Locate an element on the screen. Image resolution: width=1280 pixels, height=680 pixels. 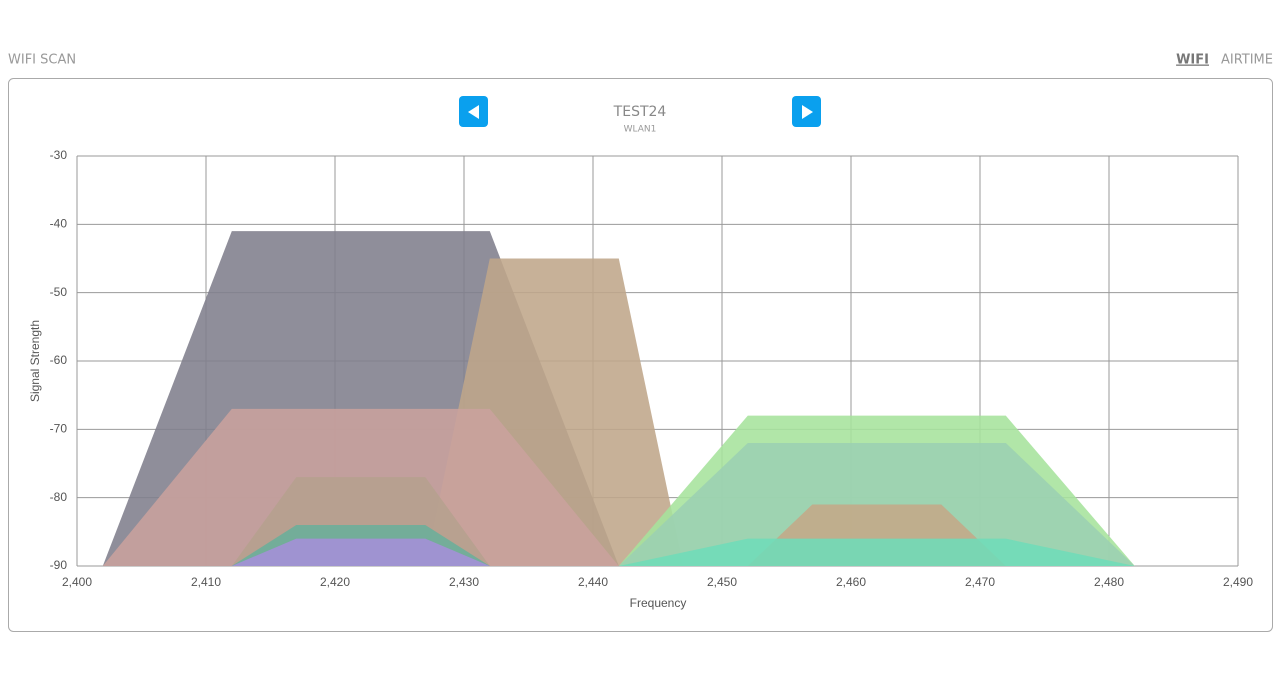
y-tick-label: -90 is located at coordinates (59, 565).